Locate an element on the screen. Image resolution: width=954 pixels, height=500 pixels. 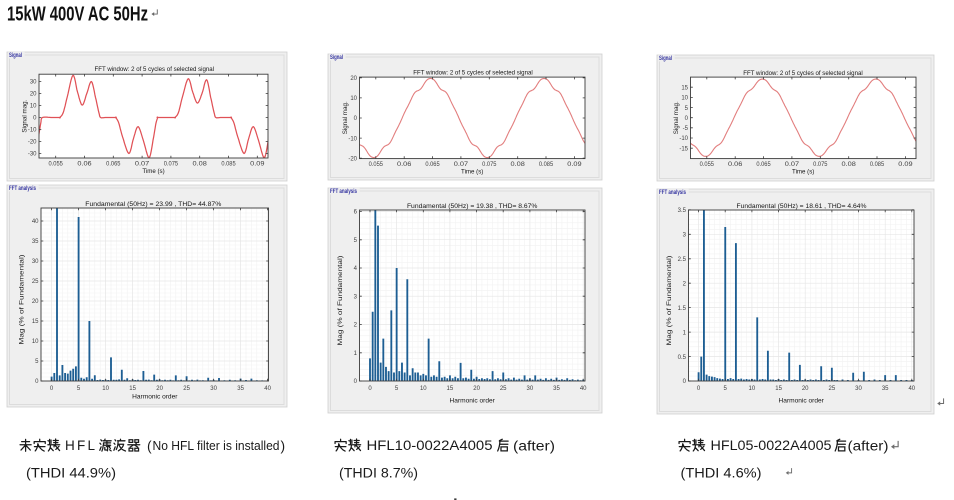
svg-text: 2.5 is located at coordinates (682, 260).